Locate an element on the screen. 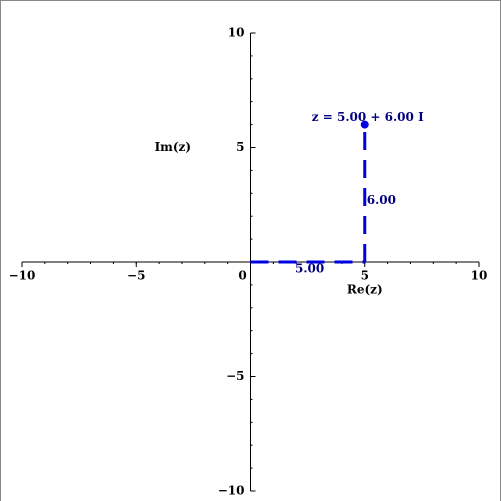  y-tick-label: 5 is located at coordinates (240, 147).